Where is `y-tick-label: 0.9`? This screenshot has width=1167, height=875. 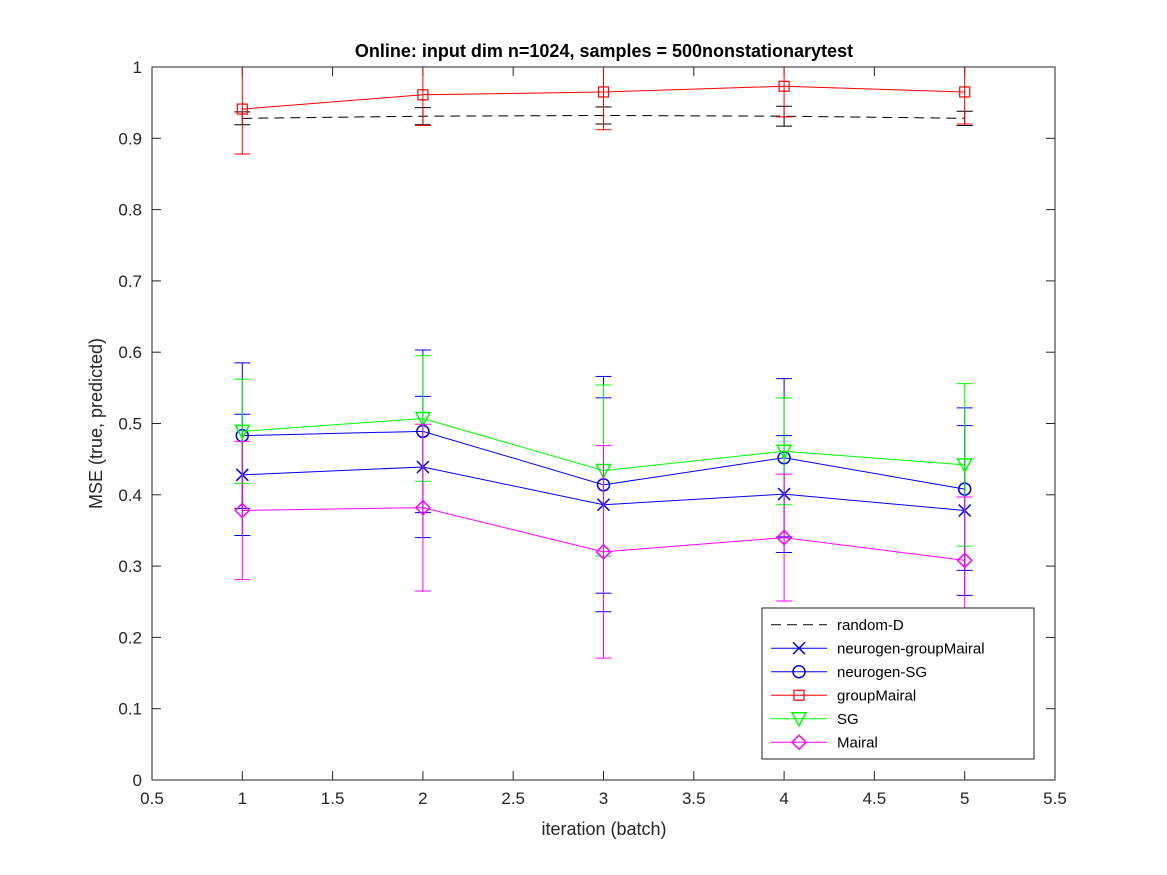 y-tick-label: 0.9 is located at coordinates (130, 138).